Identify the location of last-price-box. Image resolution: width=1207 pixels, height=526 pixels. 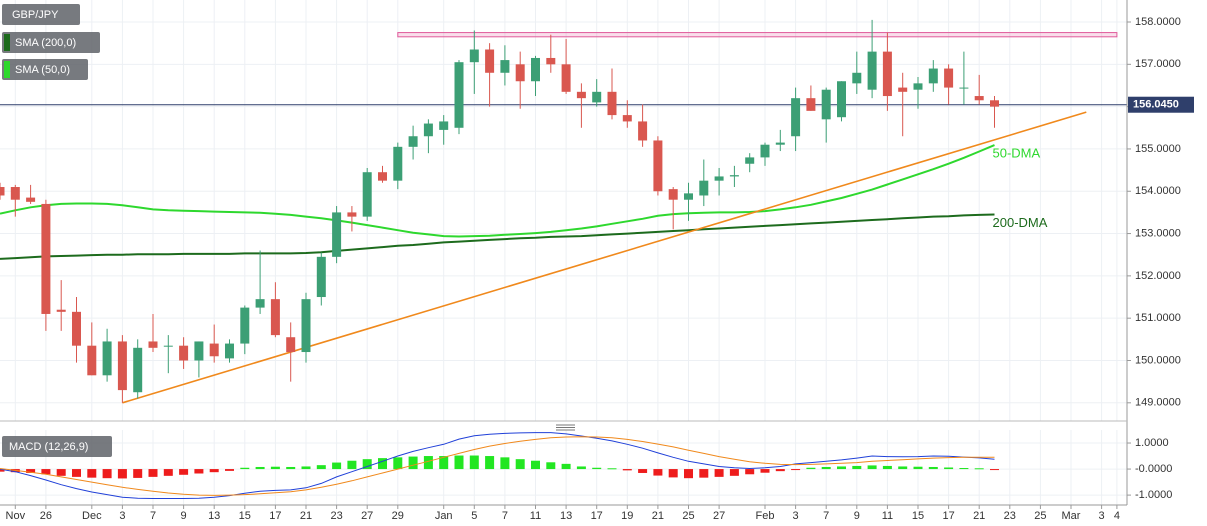
(1161, 104).